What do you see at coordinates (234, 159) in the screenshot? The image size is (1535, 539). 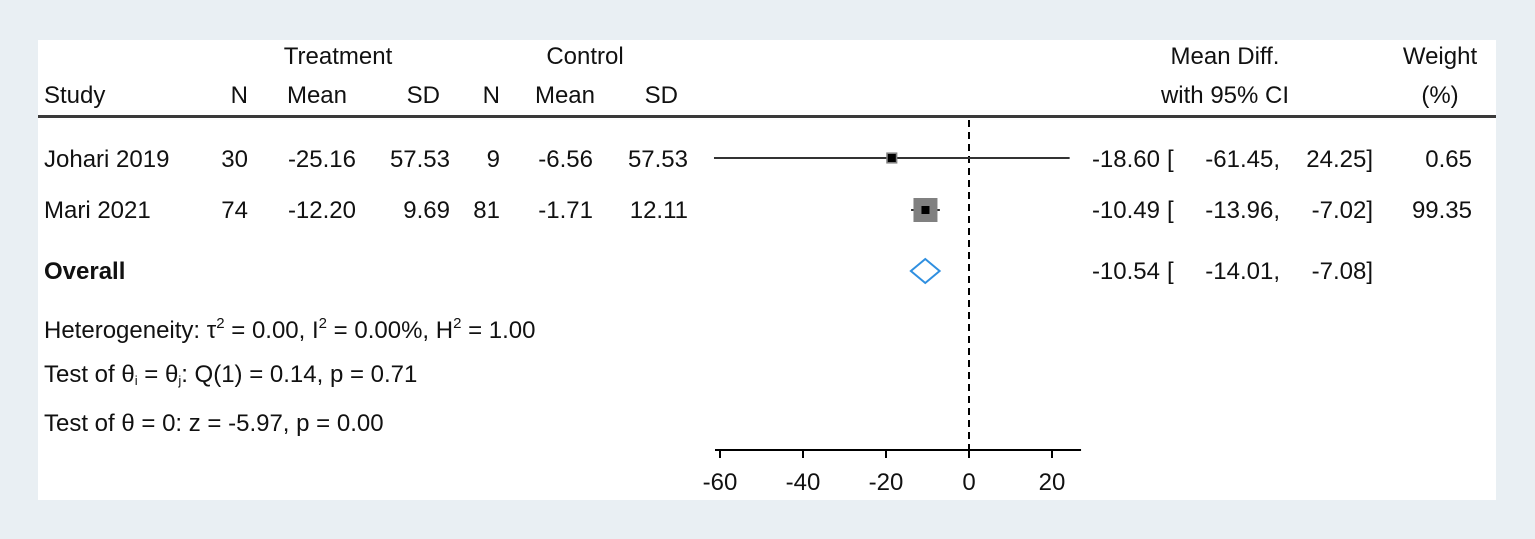 I see `treatment-n: 30` at bounding box center [234, 159].